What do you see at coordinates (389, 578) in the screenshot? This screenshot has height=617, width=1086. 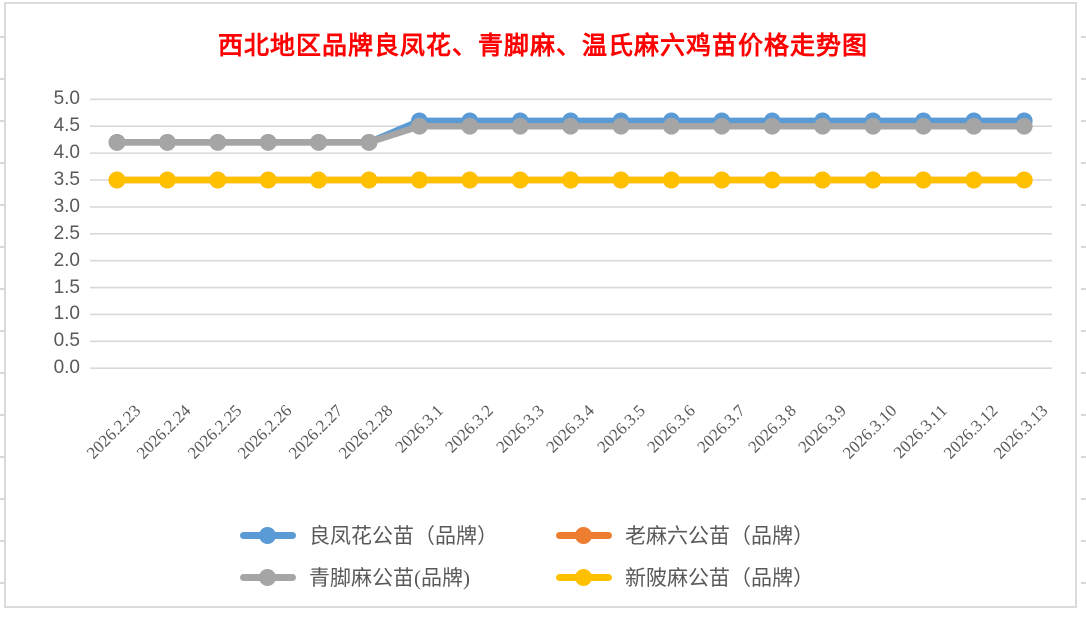 I see `legend-label: 青脚麻公苗(品牌)` at bounding box center [389, 578].